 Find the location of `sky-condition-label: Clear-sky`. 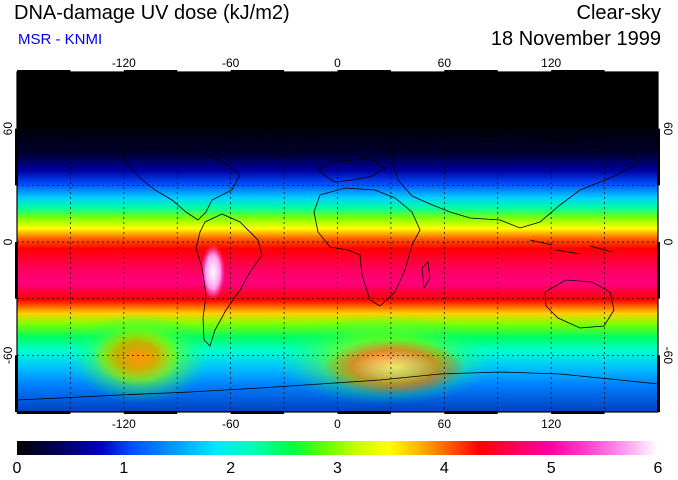

sky-condition-label: Clear-sky is located at coordinates (618, 13).